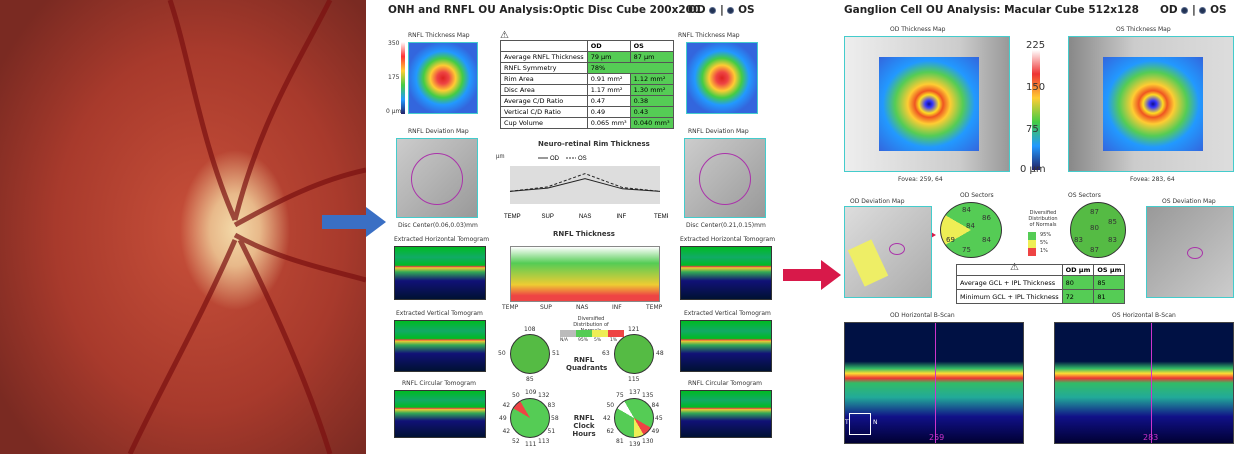 The width and height of the screenshot is (1241, 459). I want to click on gcl-color-scale, so click(1036, 110).